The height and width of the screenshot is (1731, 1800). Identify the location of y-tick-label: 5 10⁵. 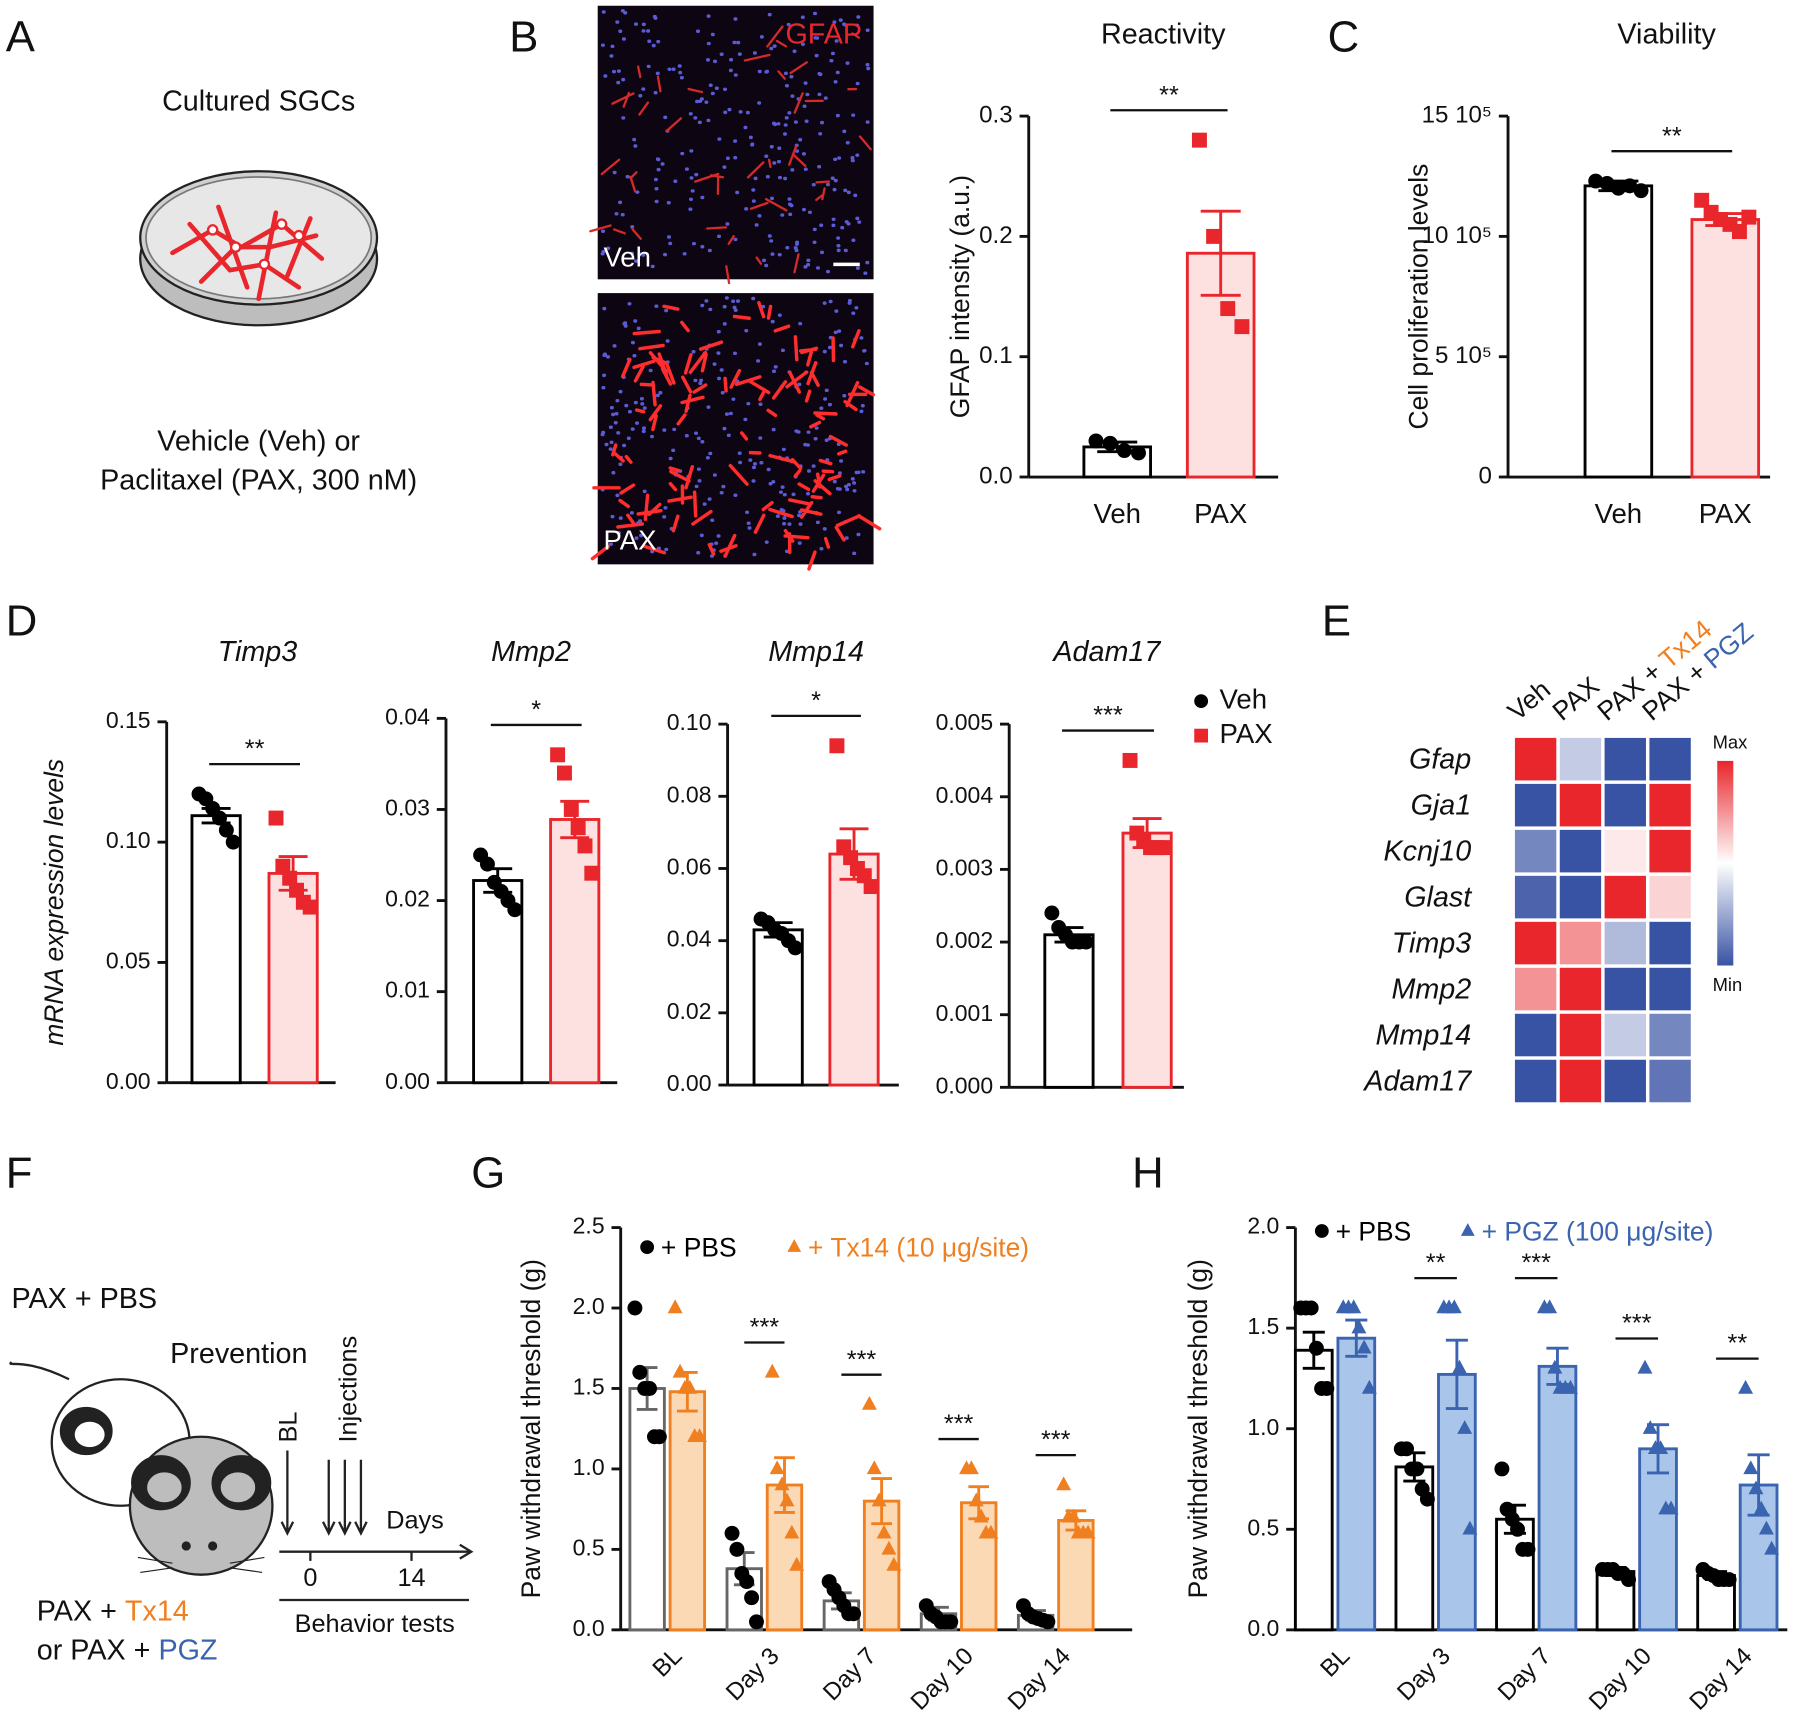
(1463, 355).